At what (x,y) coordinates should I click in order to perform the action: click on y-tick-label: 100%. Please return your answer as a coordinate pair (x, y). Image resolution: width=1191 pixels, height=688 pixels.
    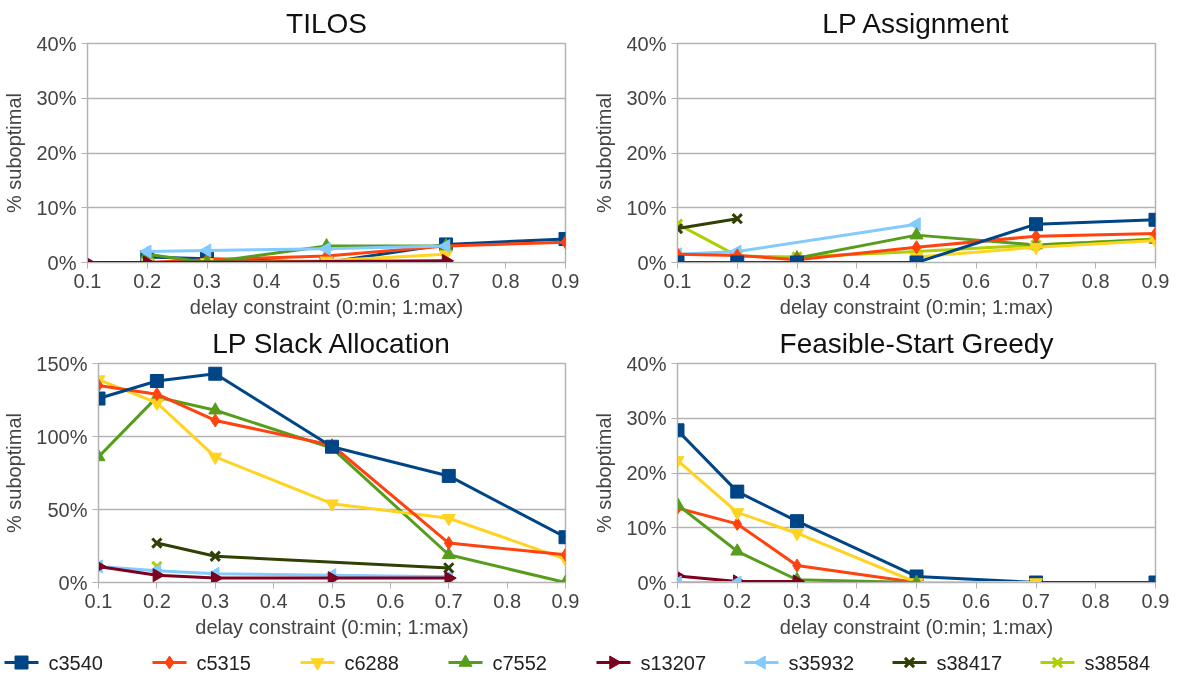
    Looking at the image, I should click on (62, 436).